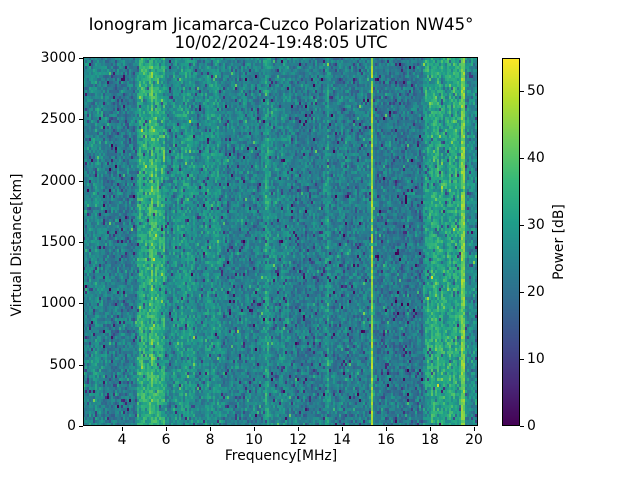  What do you see at coordinates (281, 456) in the screenshot?
I see `x-axis-label: Frequency[MHz]` at bounding box center [281, 456].